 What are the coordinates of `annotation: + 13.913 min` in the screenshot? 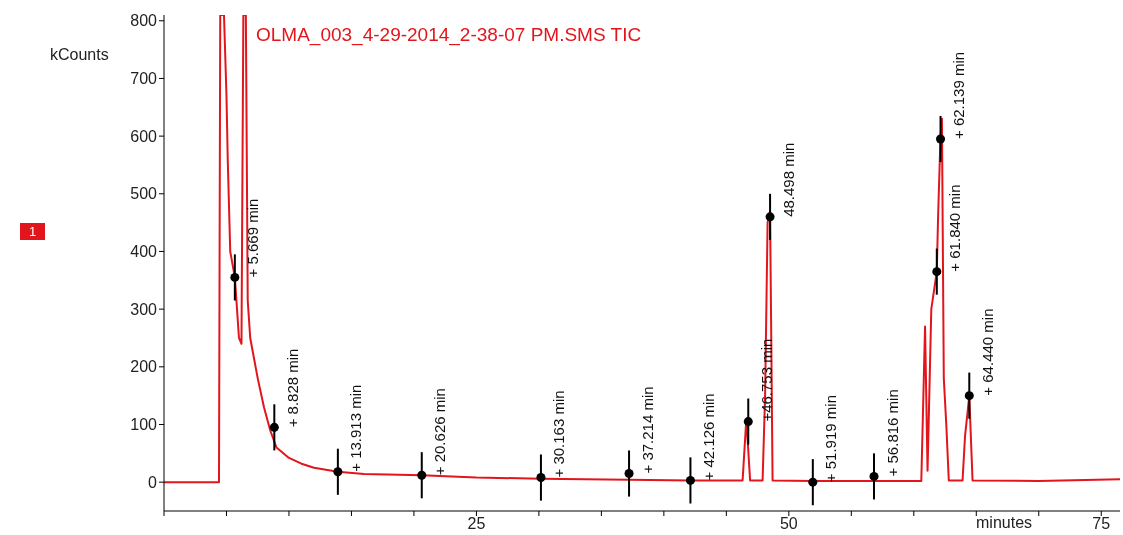 It's located at (356, 428).